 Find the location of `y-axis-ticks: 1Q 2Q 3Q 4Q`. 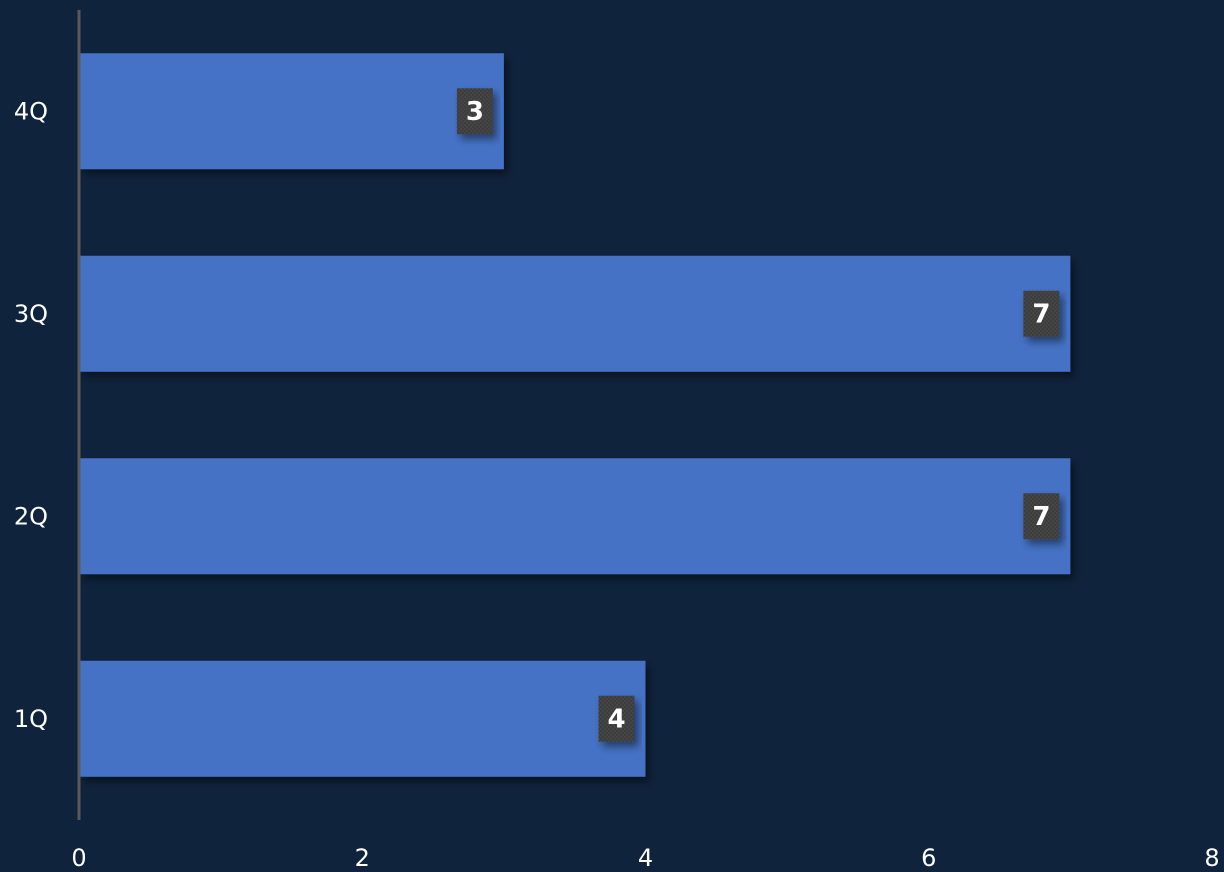

y-axis-ticks: 1Q 2Q 3Q 4Q is located at coordinates (31, 415).